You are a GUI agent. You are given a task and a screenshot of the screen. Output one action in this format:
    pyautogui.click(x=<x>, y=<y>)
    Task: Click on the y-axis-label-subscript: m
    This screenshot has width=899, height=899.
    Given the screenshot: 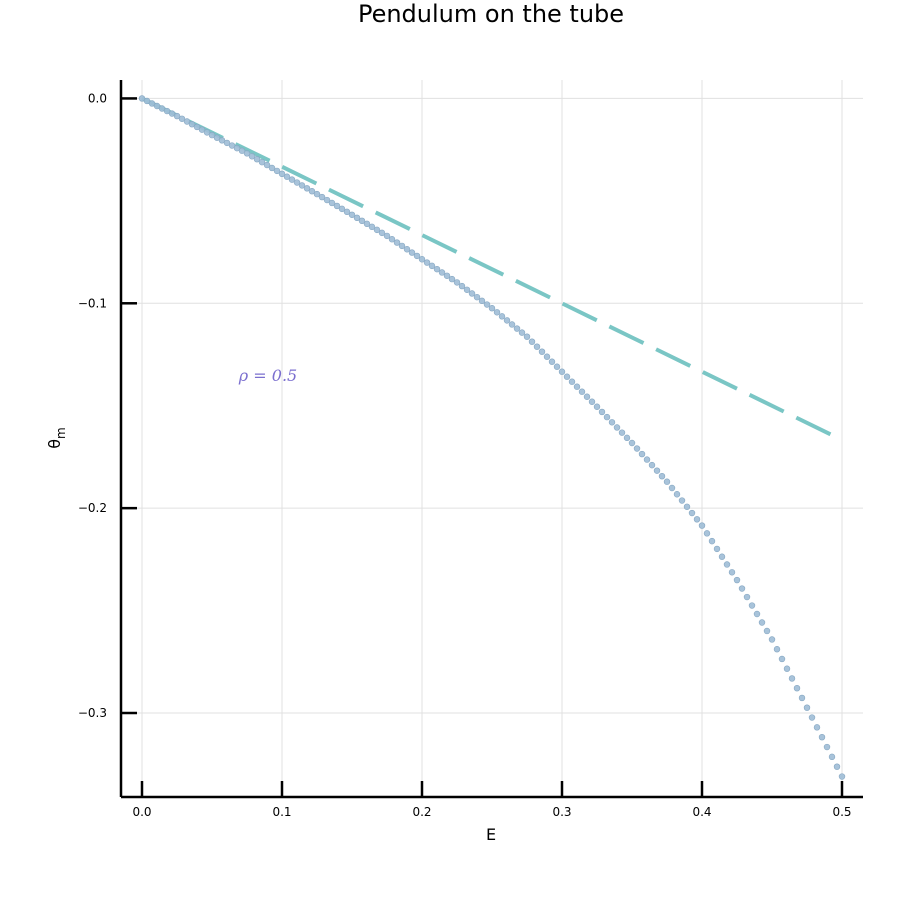 What is the action you would take?
    pyautogui.click(x=61, y=433)
    